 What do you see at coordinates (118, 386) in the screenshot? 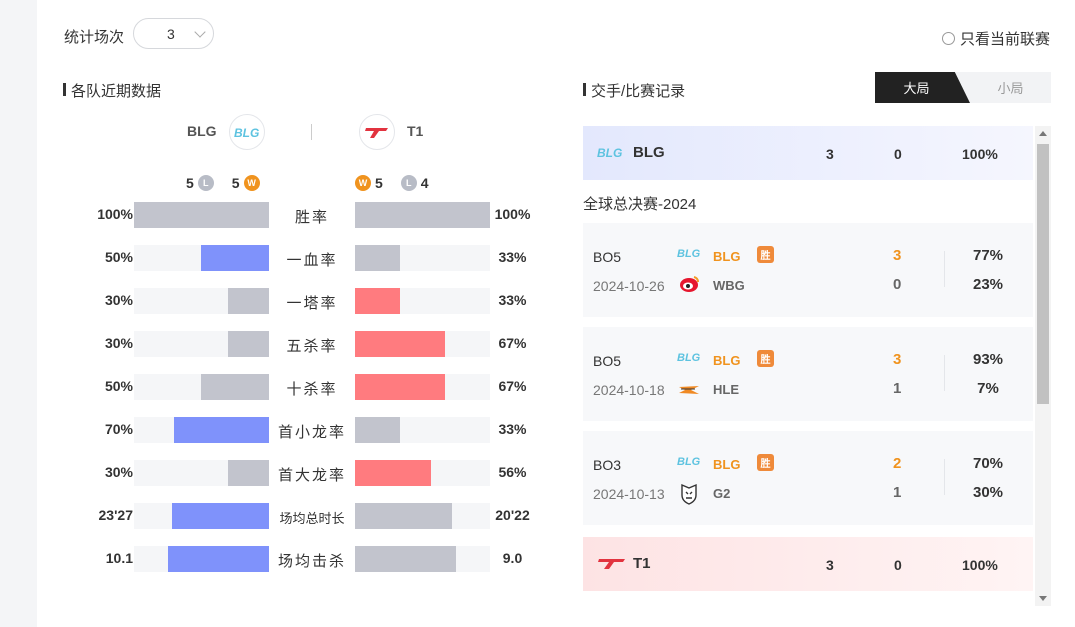
I see `team-a-stat-value: 50%` at bounding box center [118, 386].